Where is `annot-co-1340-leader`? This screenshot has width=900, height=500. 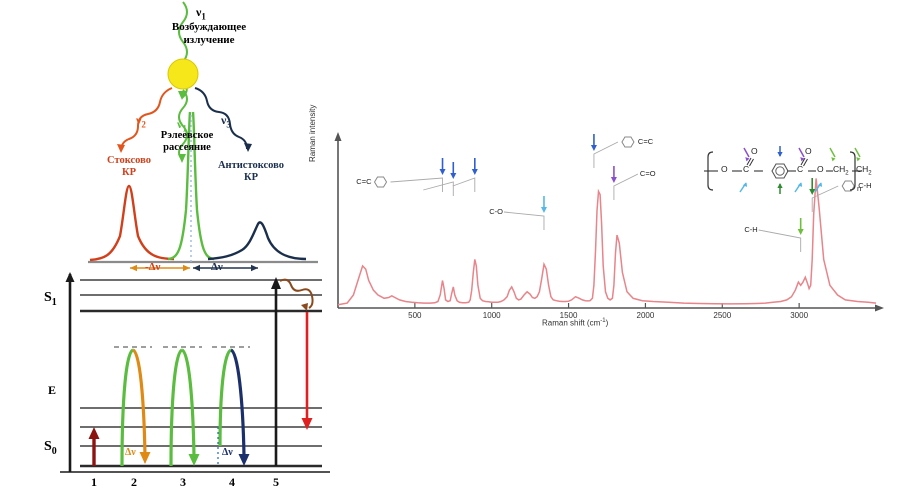
annot-co-1340-leader is located at coordinates (524, 220).